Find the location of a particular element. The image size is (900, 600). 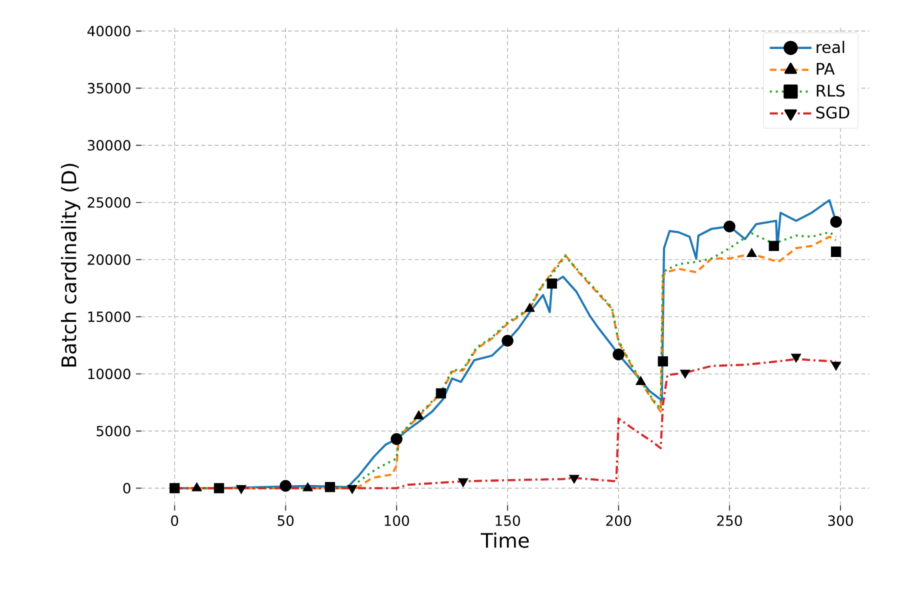

x-tick-label: 50 is located at coordinates (286, 520).